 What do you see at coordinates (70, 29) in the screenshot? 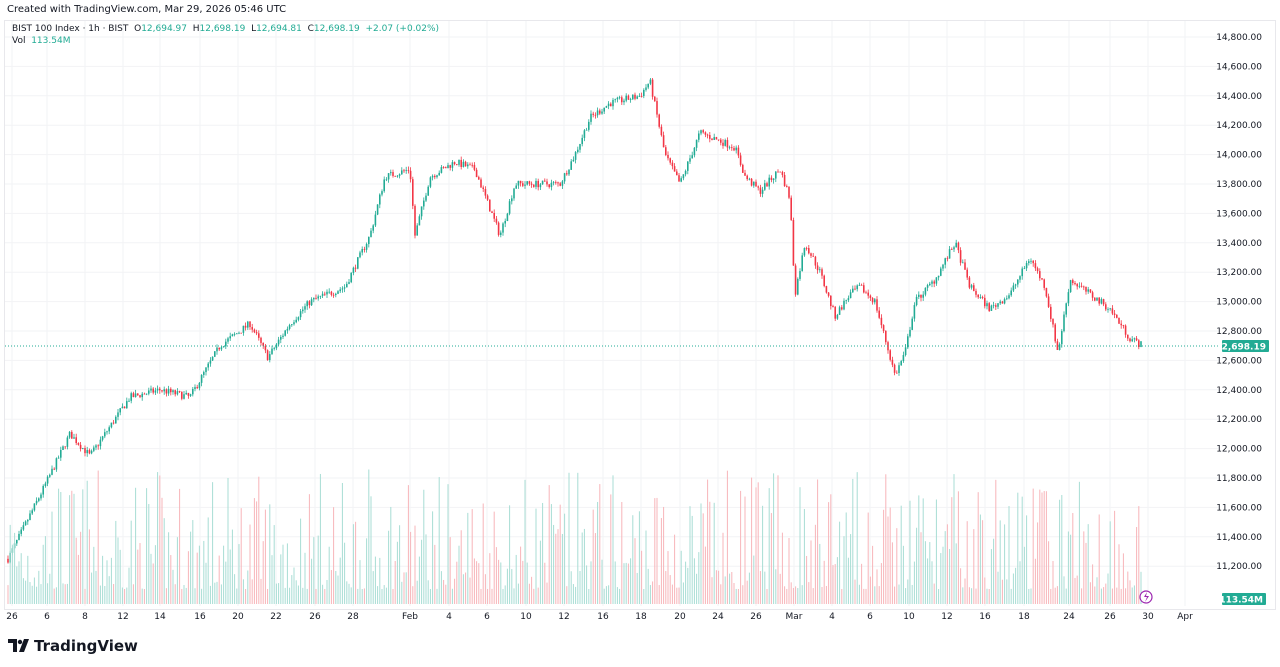
I see `symbol-label: BIST 100 Index · 1h · BIST` at bounding box center [70, 29].